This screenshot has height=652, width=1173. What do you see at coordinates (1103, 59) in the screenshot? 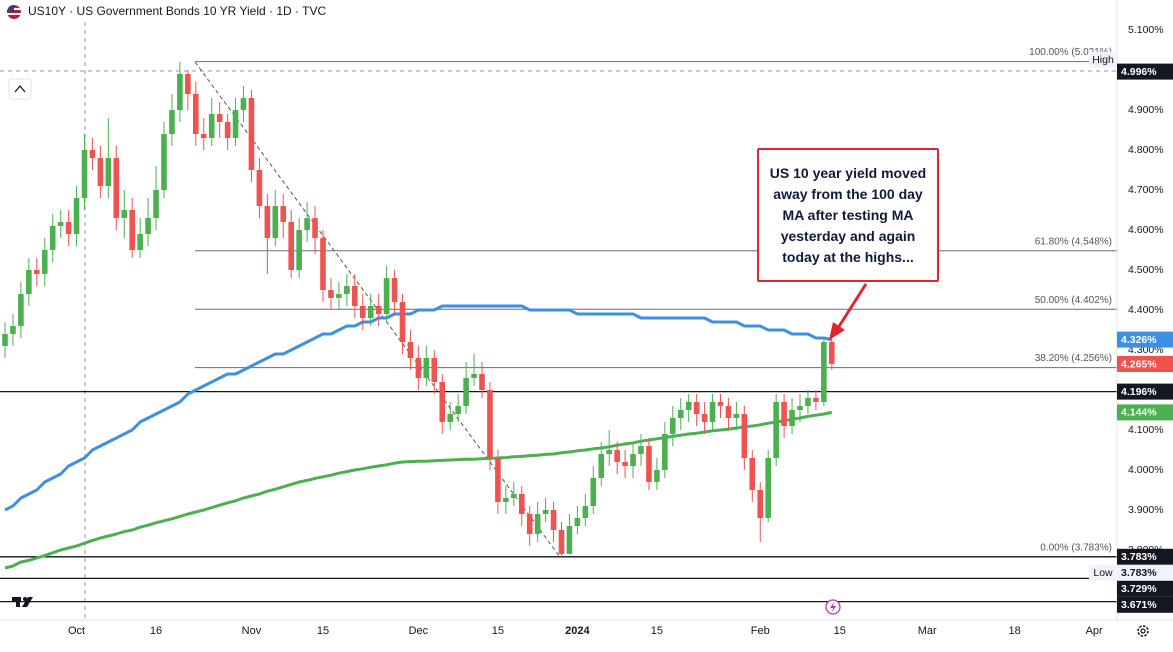
I see `price-tag-note-box` at bounding box center [1103, 59].